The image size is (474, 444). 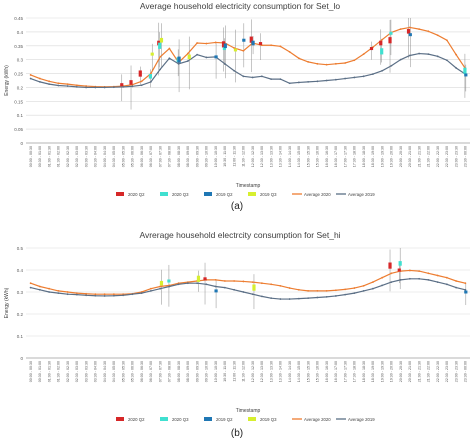 What do you see at coordinates (466, 156) in the screenshot?
I see `x-tick-label: 23:30 - 00:00` at bounding box center [466, 156].